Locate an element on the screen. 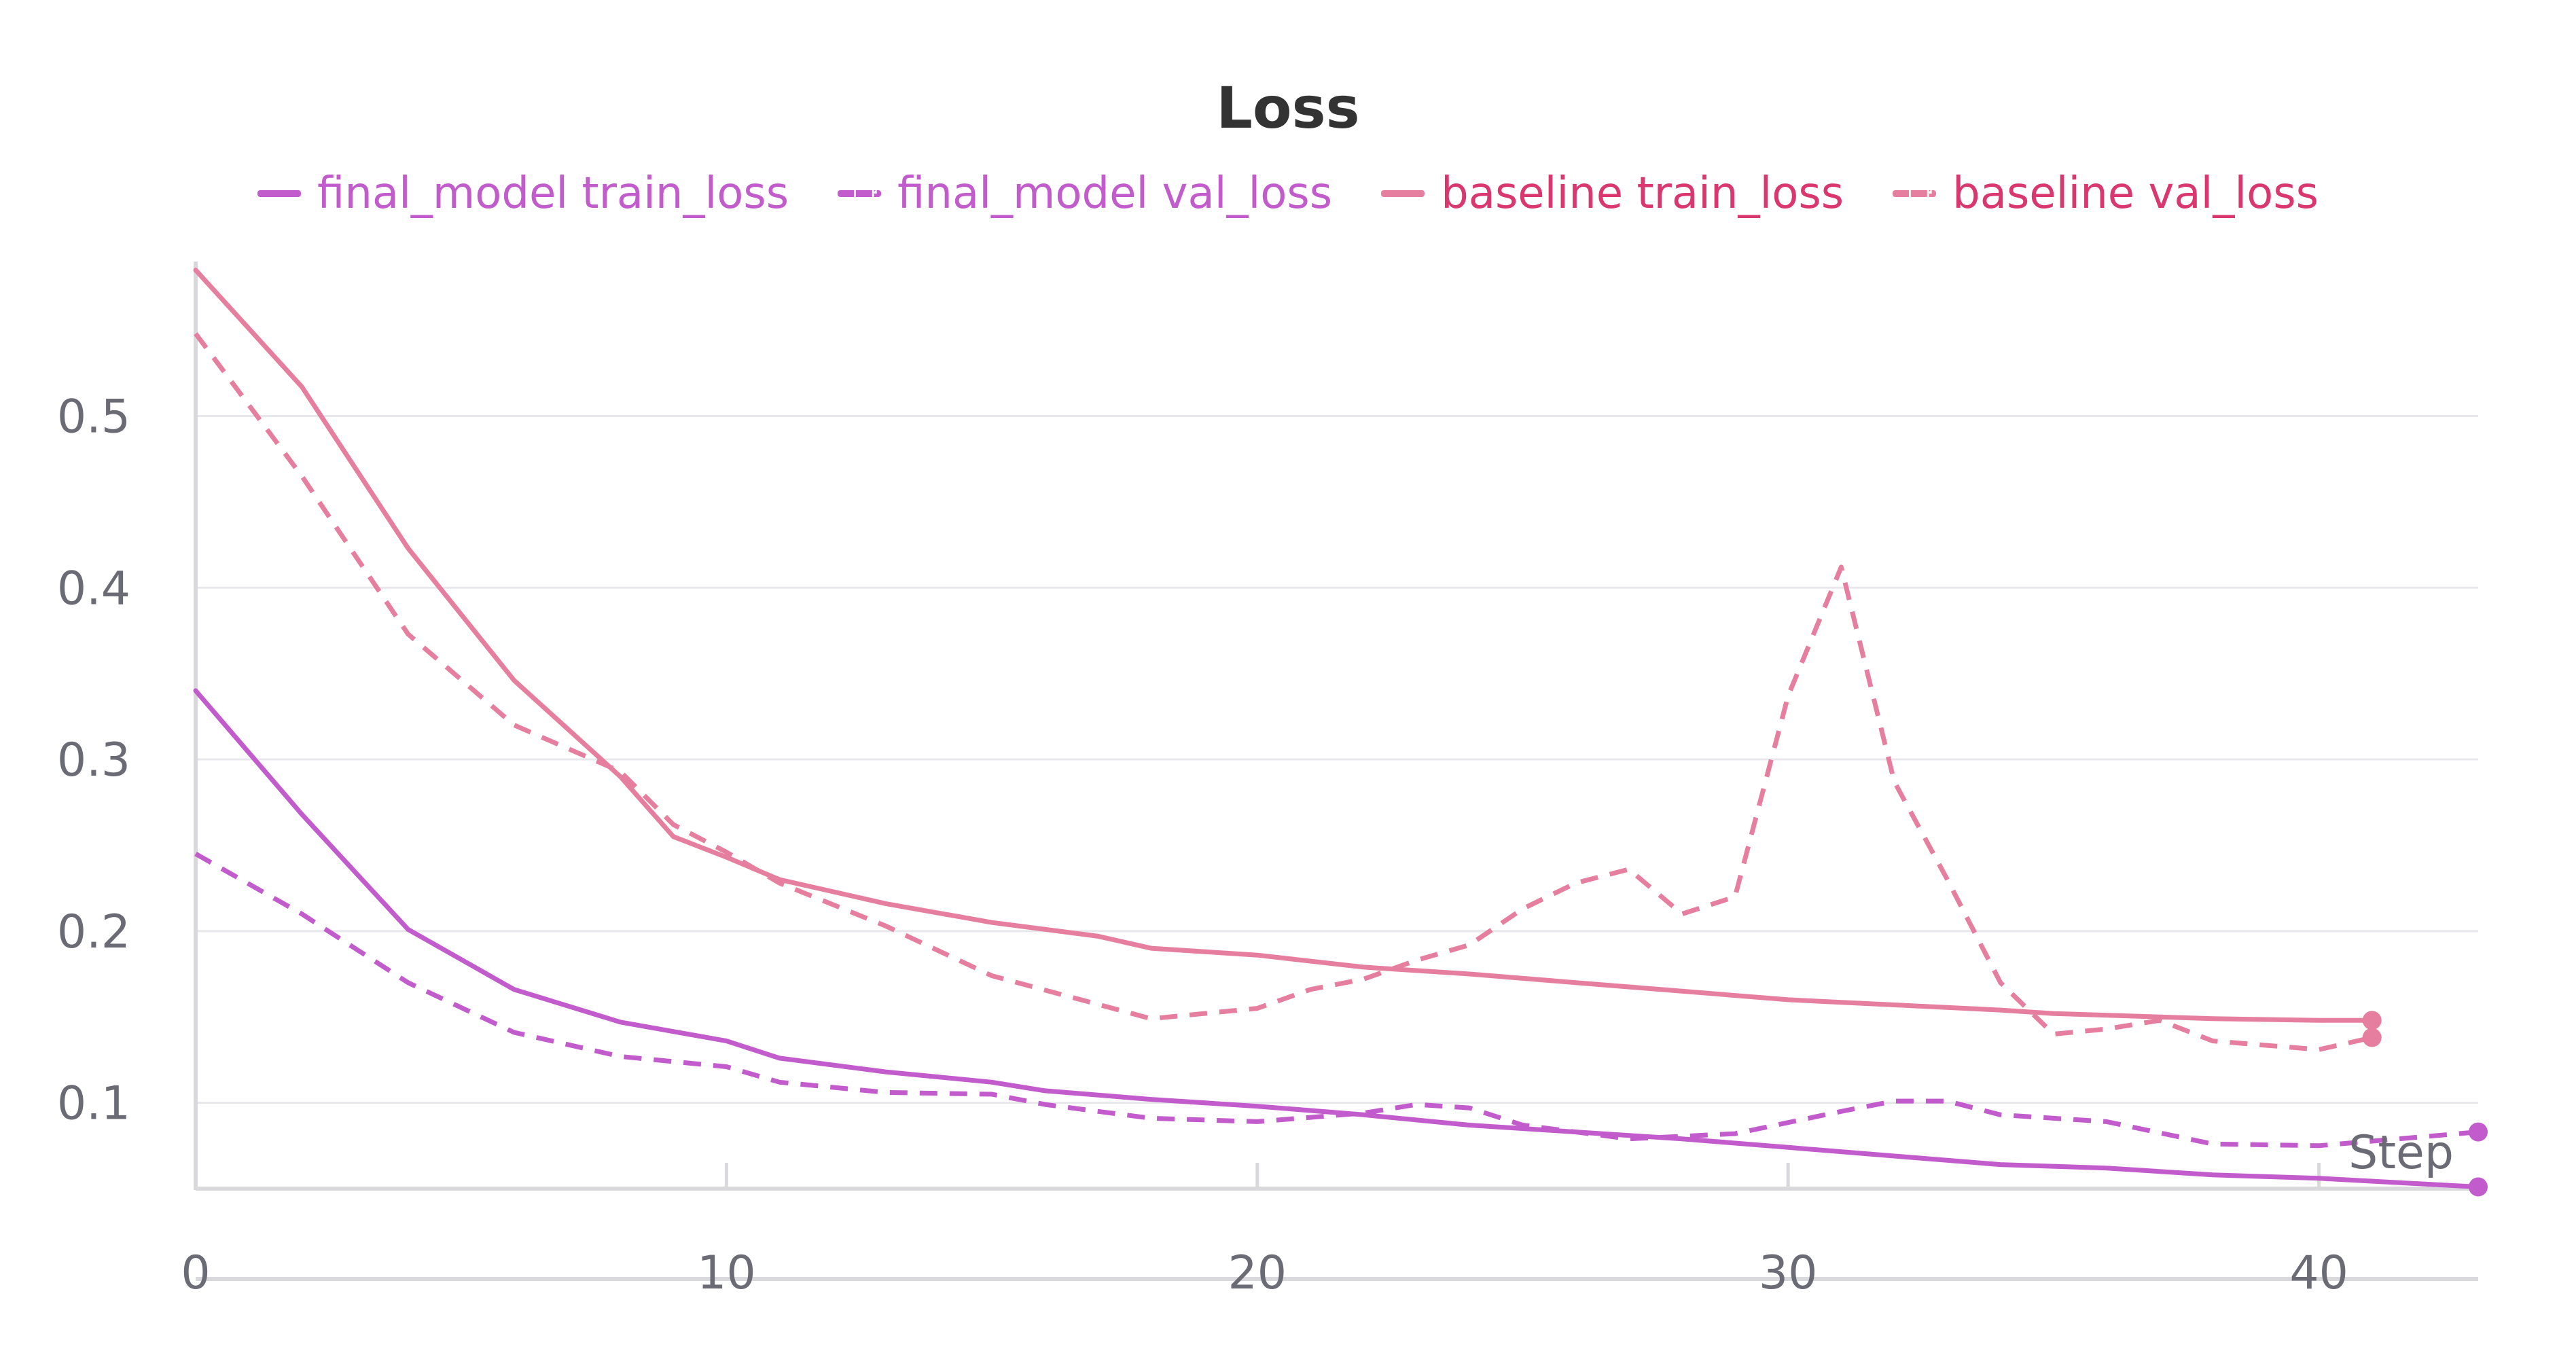 The width and height of the screenshot is (2576, 1353). legend-swatch-final-model-val-loss is located at coordinates (860, 193).